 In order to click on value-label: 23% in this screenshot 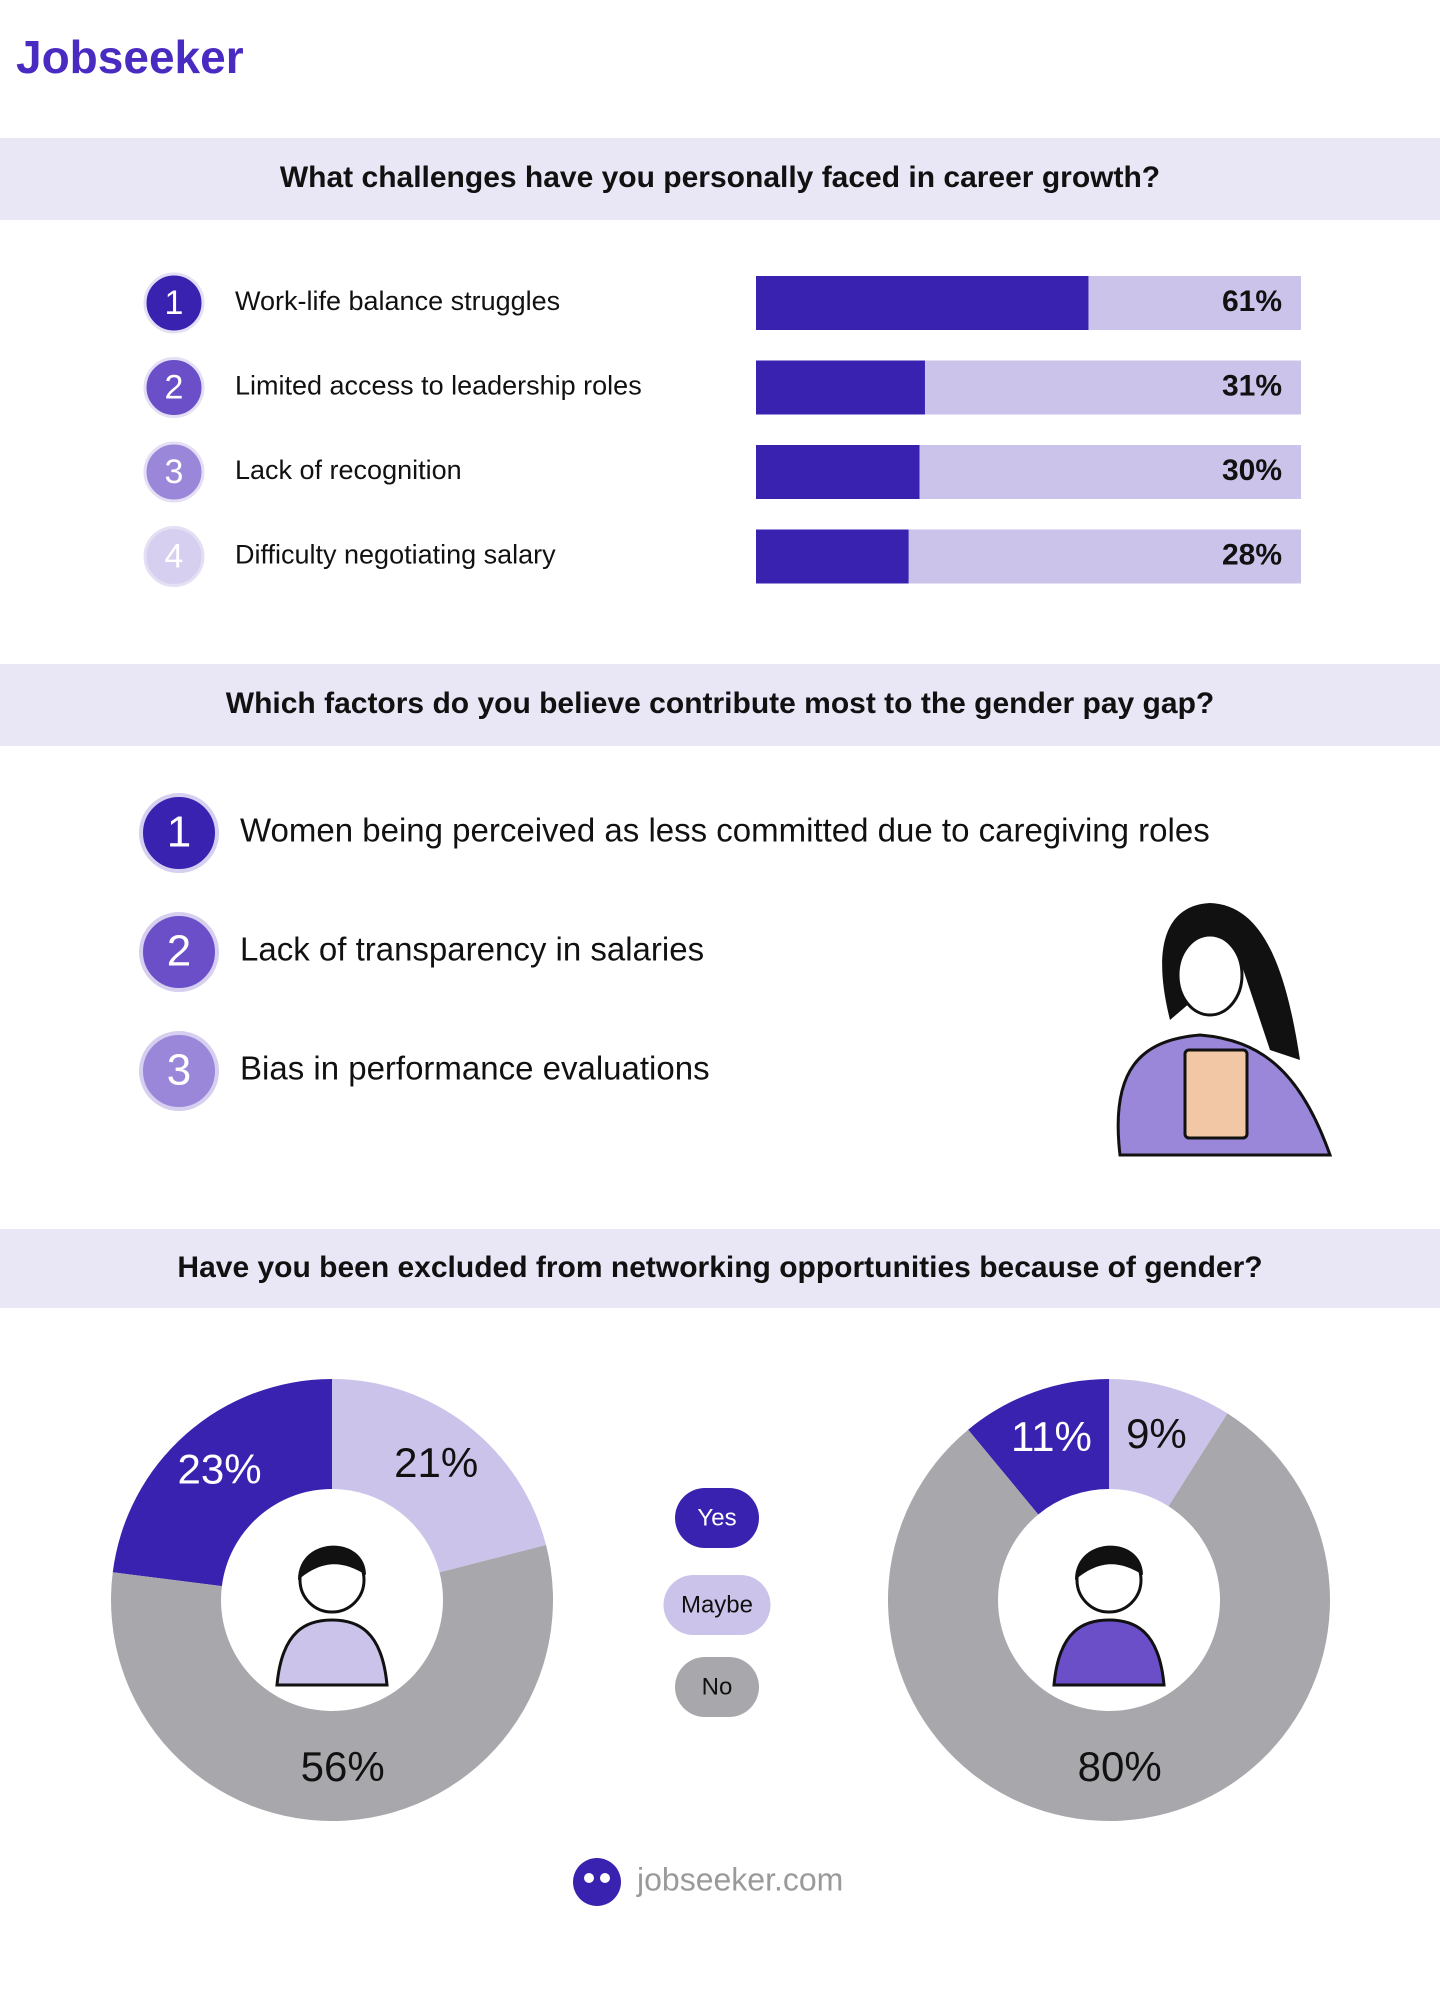, I will do `click(220, 1469)`.